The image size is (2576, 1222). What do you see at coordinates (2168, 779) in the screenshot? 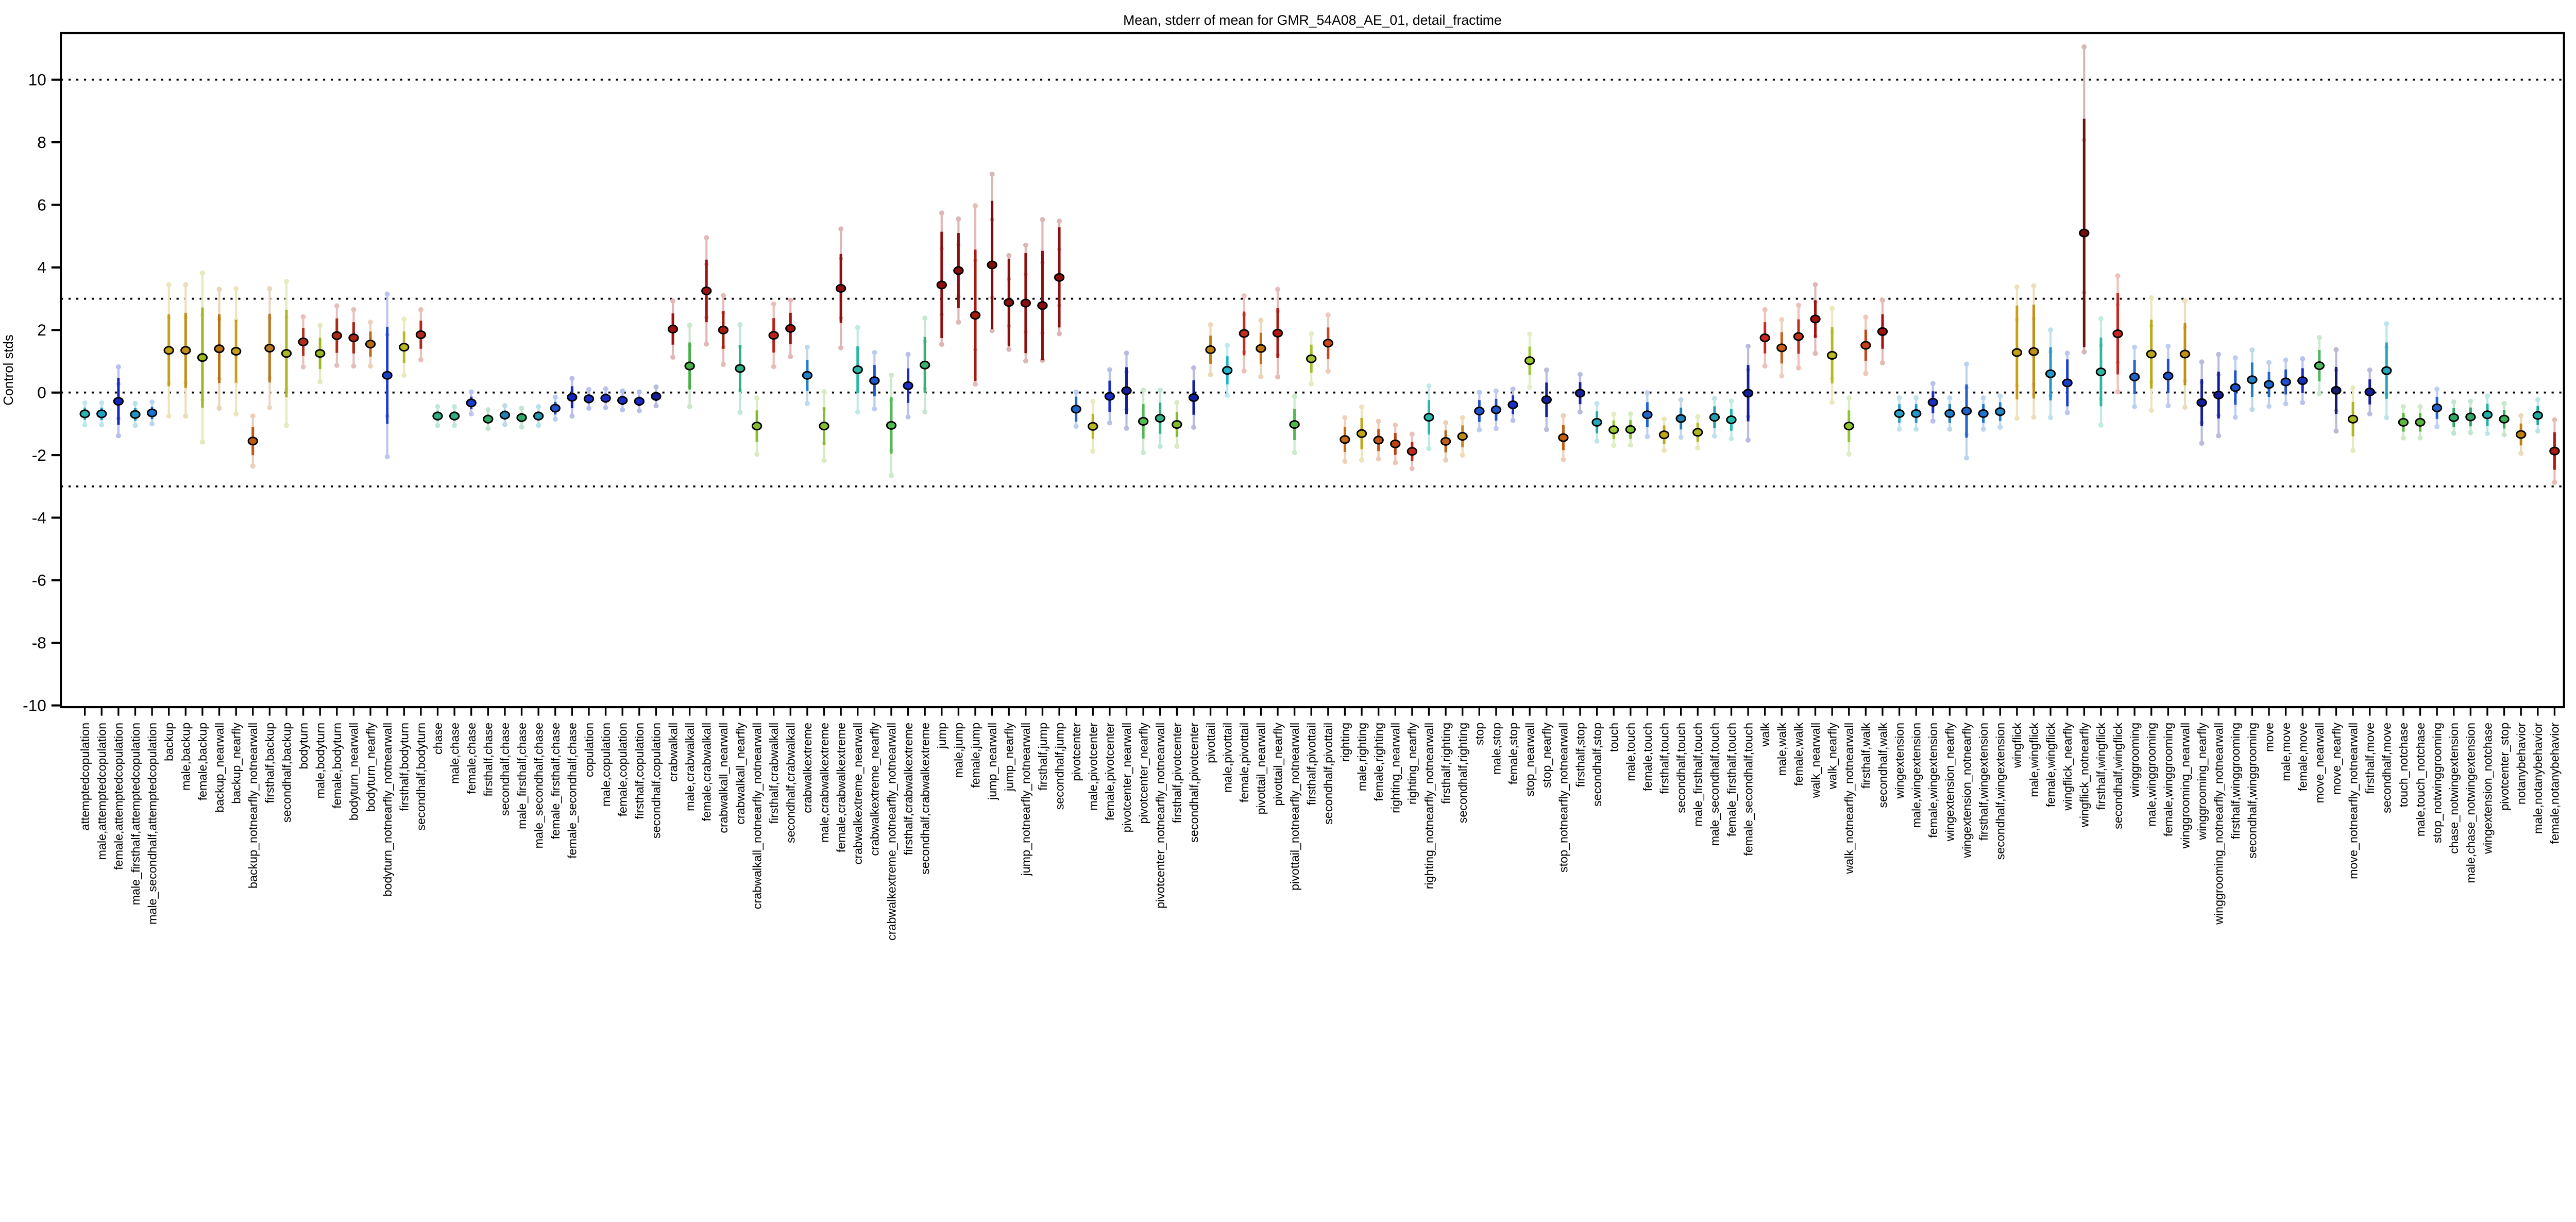
I see `x-axis-label: female,winggrooming` at bounding box center [2168, 779].